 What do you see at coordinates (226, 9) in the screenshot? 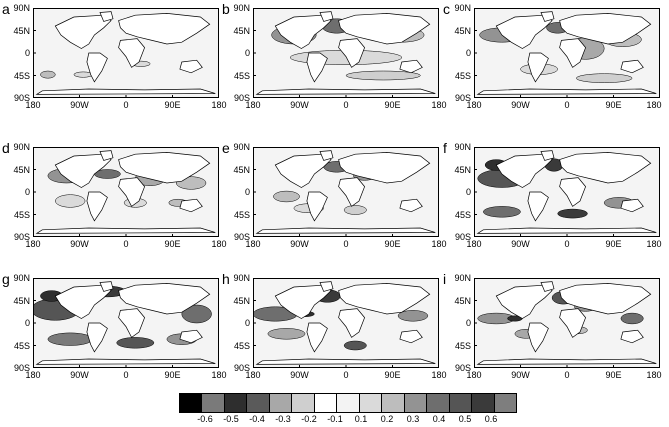
I see `panel-label: b` at bounding box center [226, 9].